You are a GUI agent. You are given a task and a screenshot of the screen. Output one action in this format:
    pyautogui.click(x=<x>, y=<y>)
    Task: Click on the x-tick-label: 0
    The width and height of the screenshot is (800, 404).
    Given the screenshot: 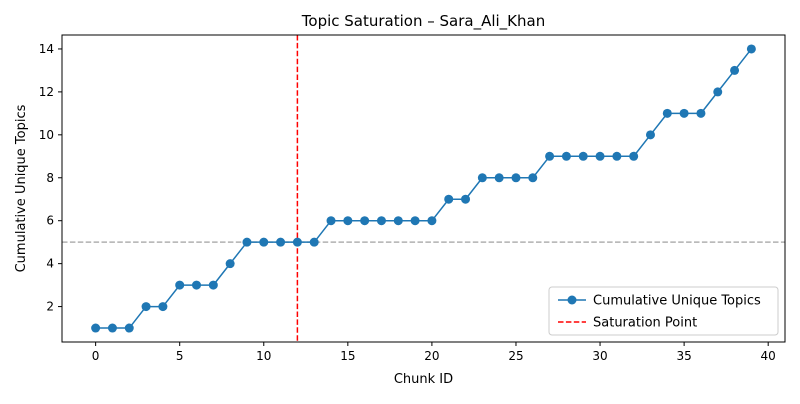 What is the action you would take?
    pyautogui.click(x=96, y=356)
    